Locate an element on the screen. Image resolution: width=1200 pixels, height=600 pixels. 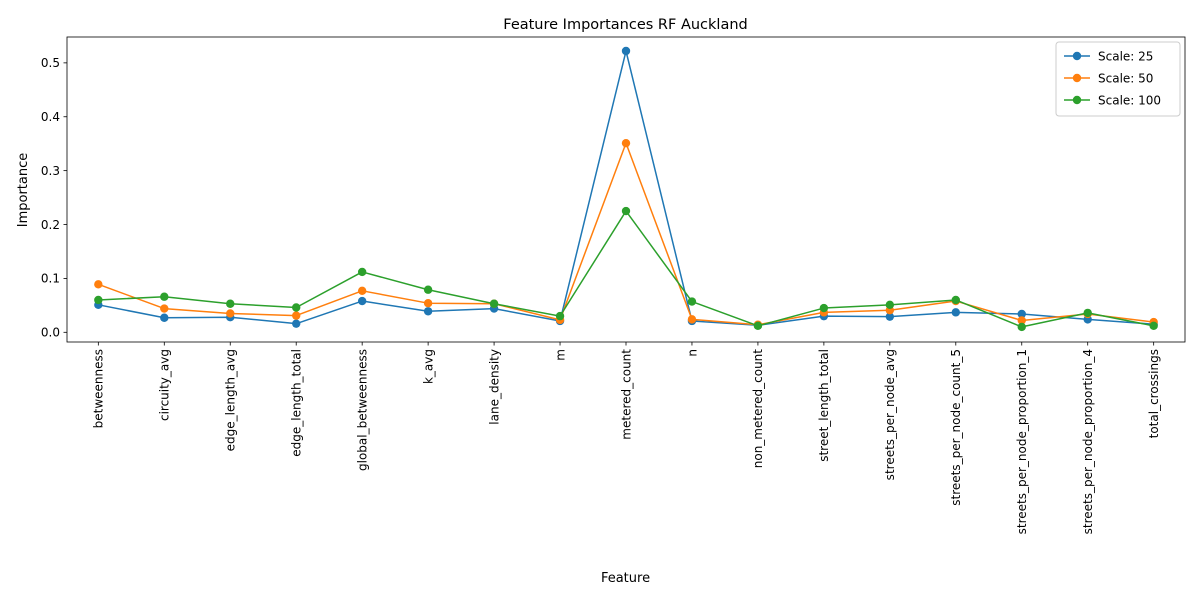
x-tick-label: global_betweenness is located at coordinates (362, 410).